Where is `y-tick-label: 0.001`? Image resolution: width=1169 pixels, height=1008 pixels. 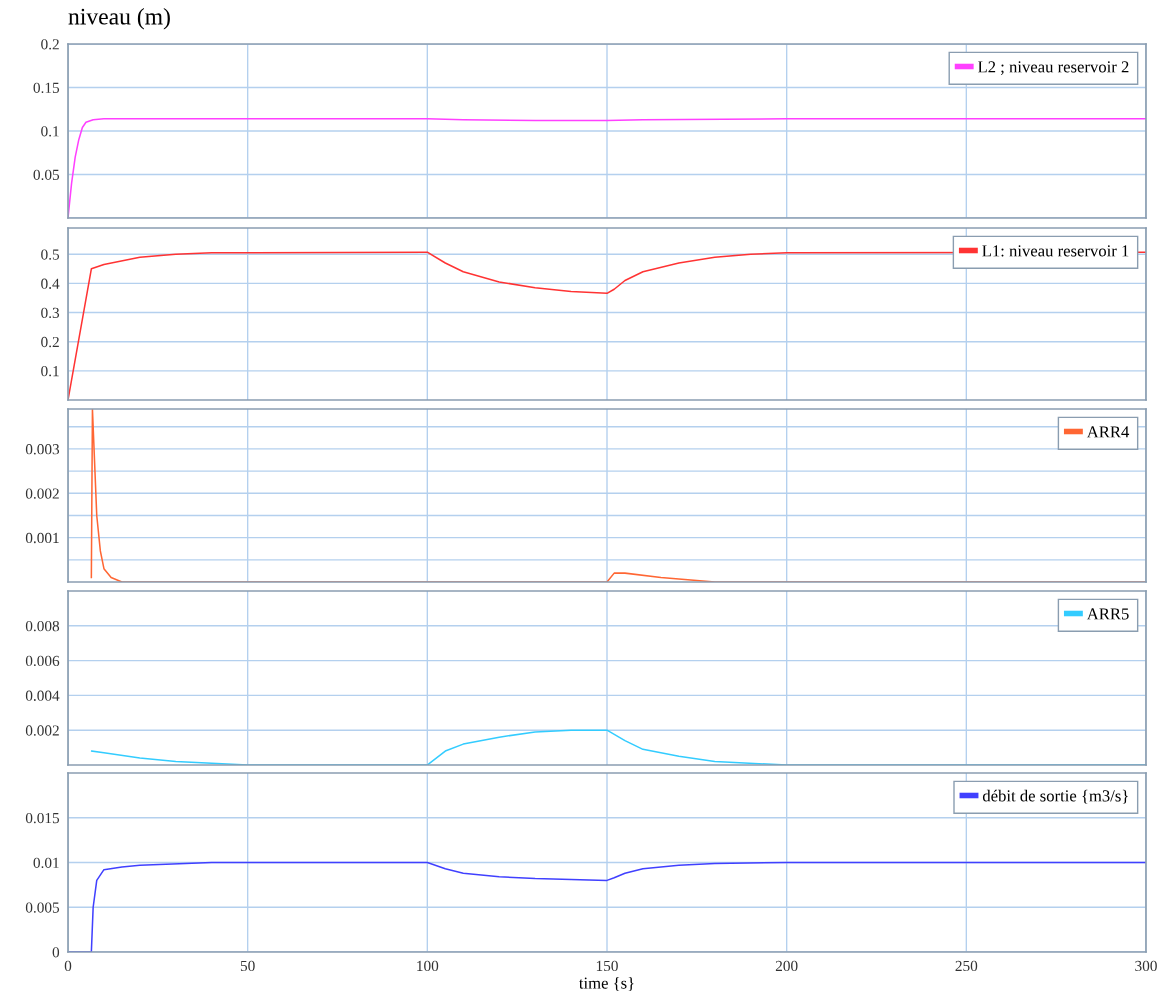
y-tick-label: 0.001 is located at coordinates (42, 538).